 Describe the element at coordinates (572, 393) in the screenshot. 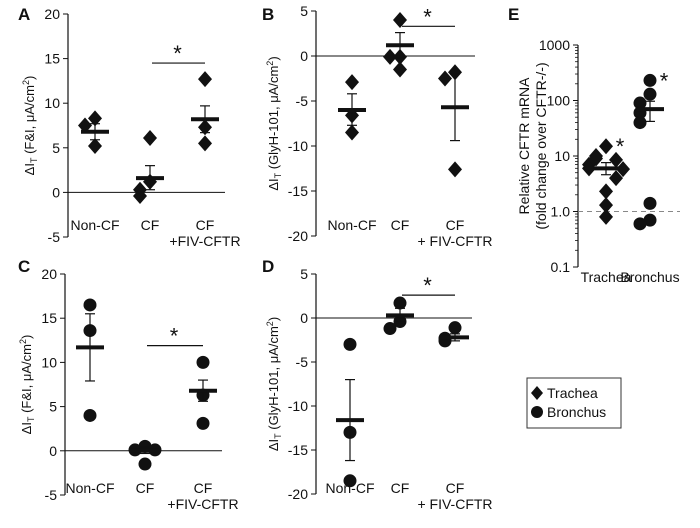

I see `legend-label-trachea: Trachea` at that location.